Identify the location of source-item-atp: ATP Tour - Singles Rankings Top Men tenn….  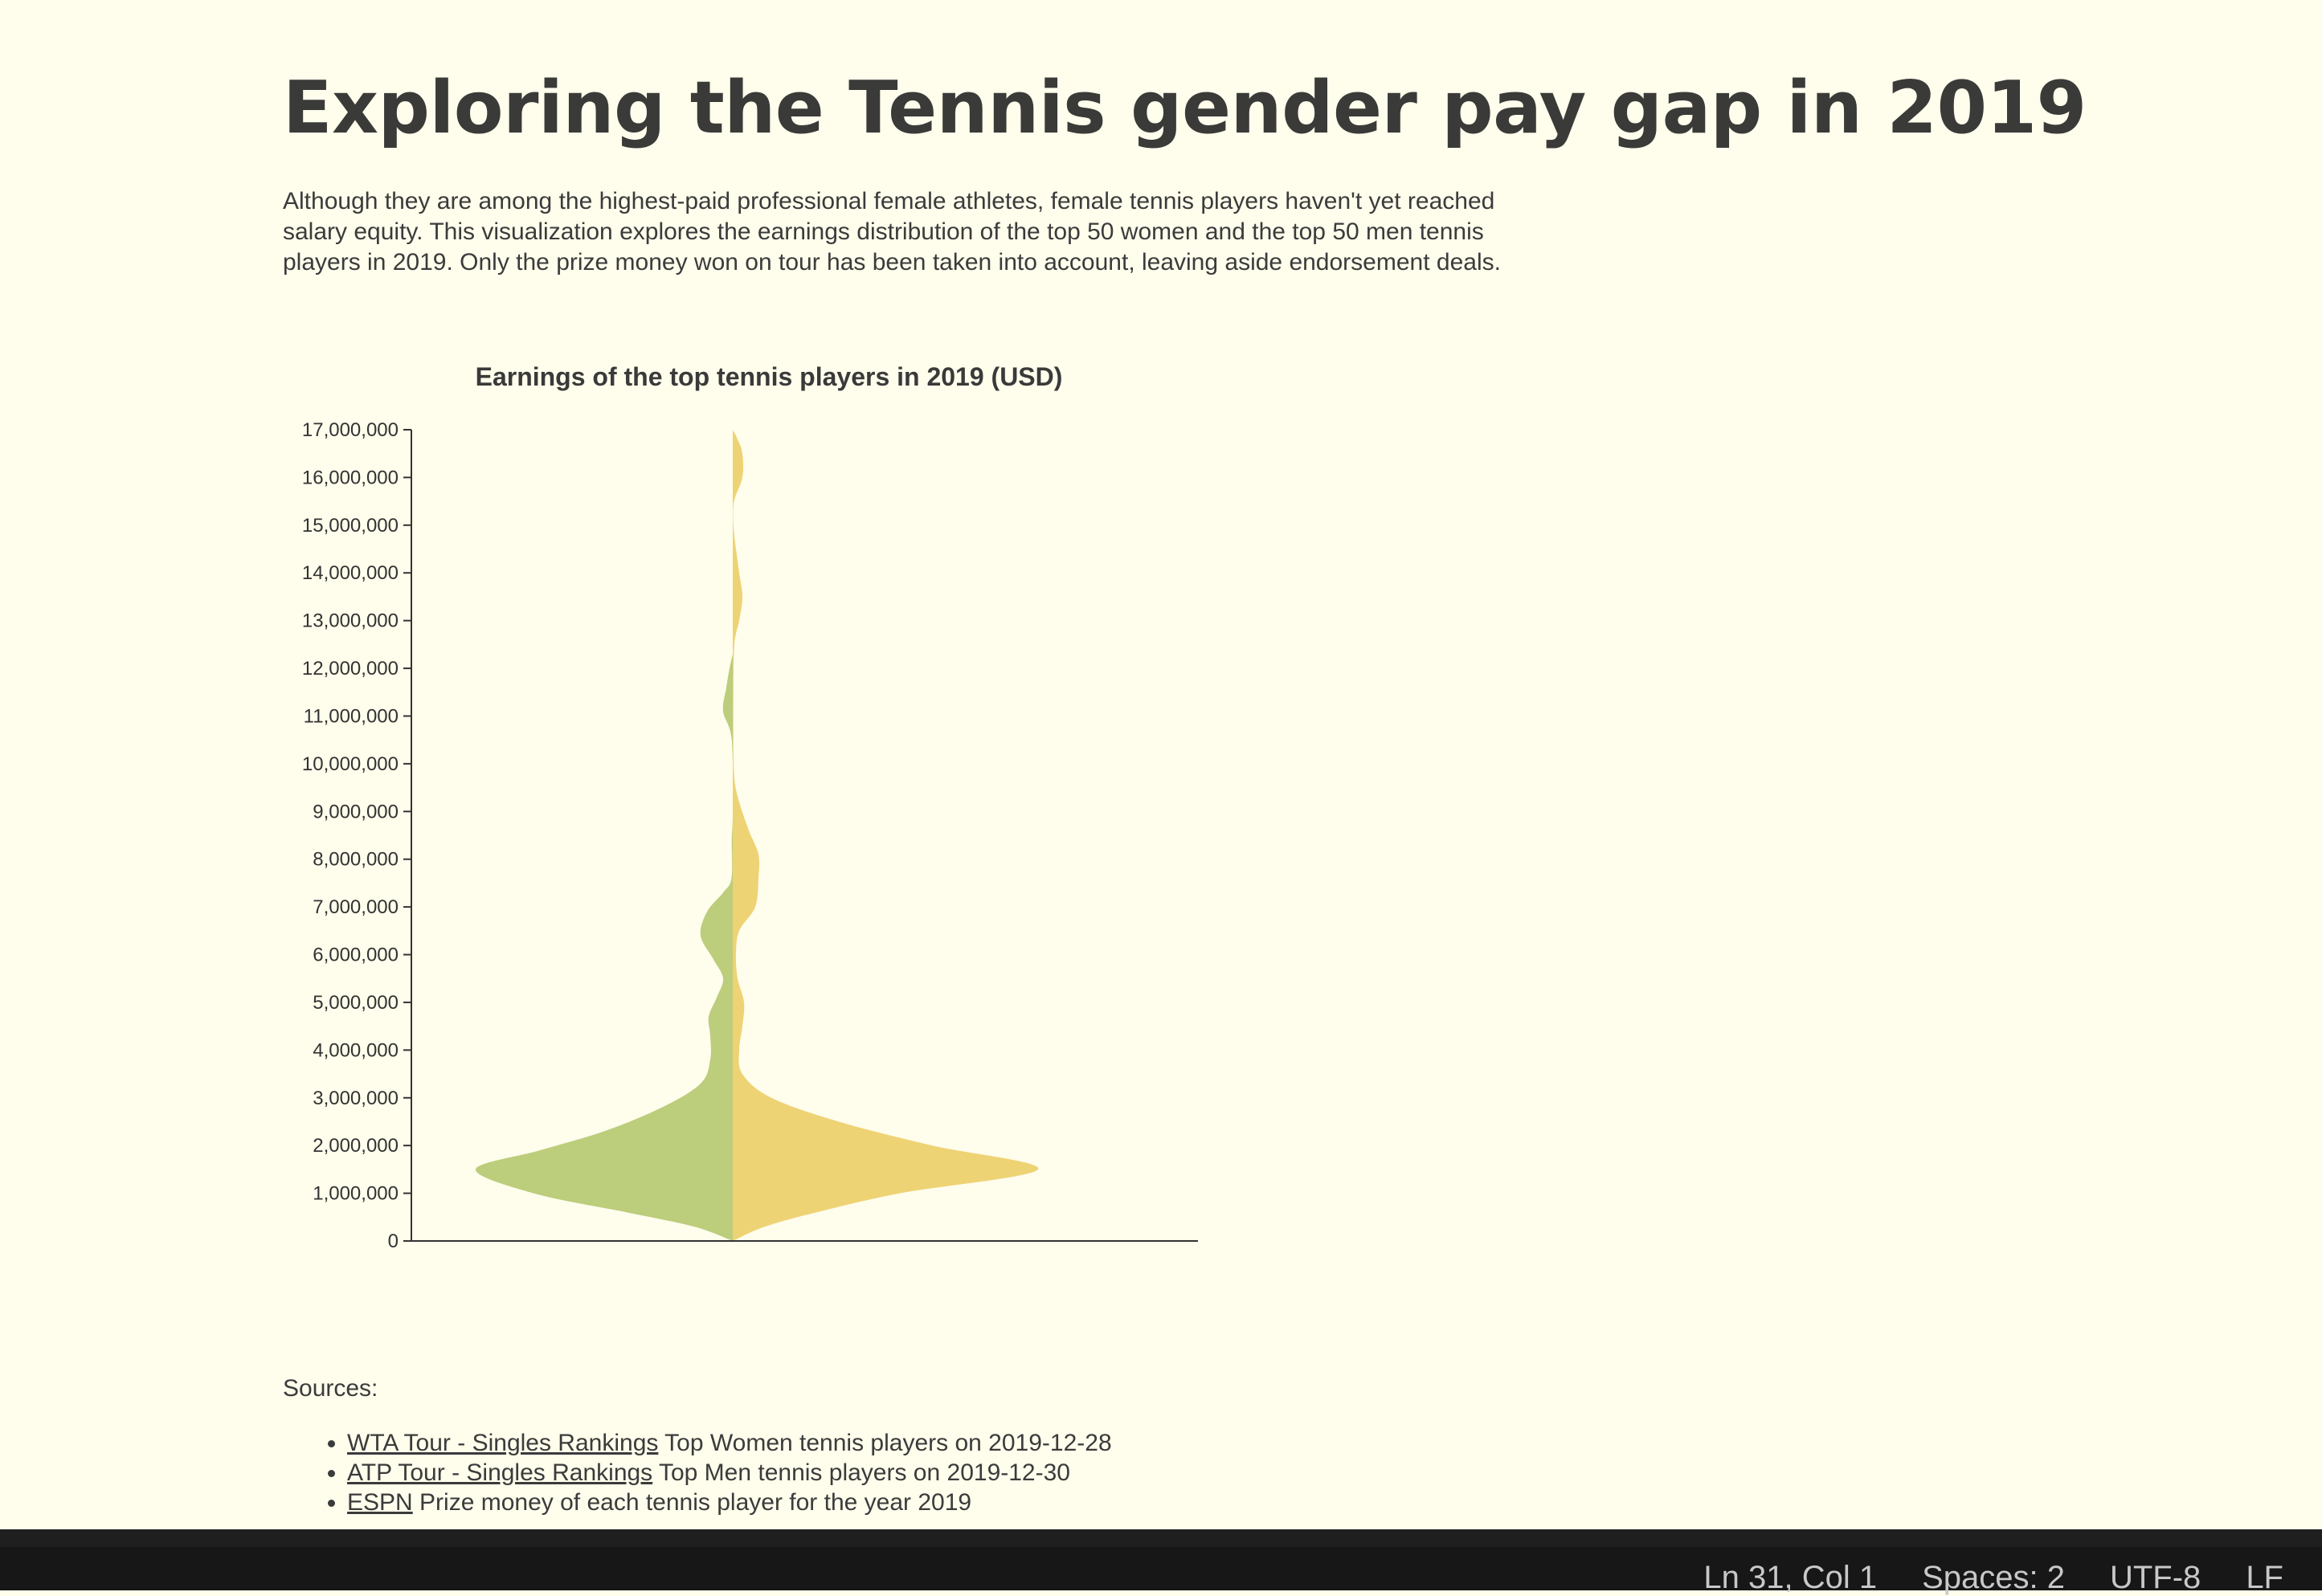
(729, 1473).